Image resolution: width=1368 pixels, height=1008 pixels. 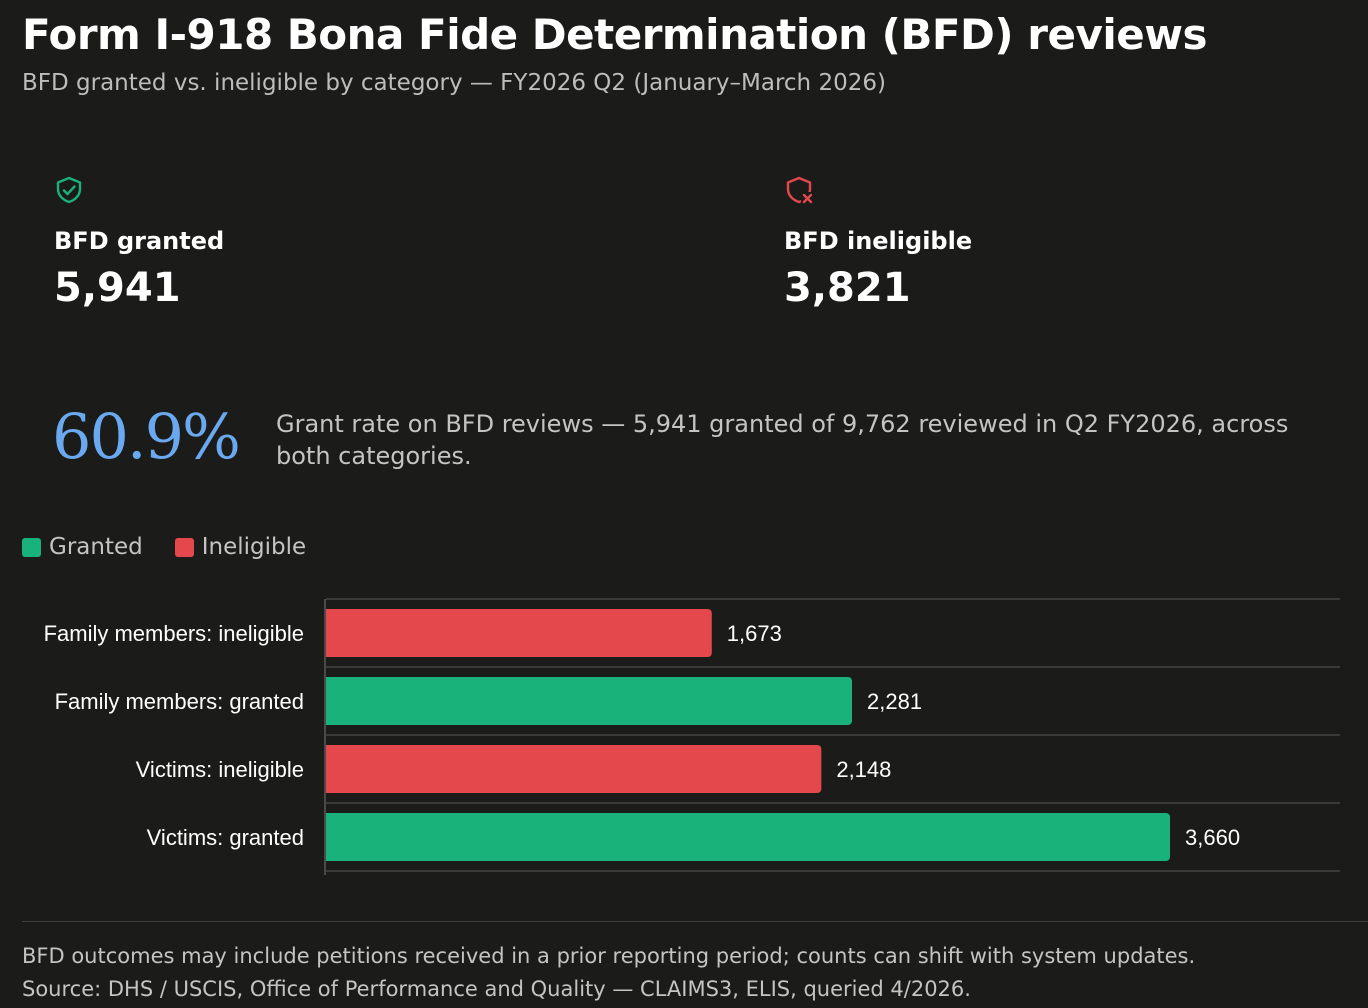 I want to click on stat-granted-label: BFD granted, so click(x=139, y=241).